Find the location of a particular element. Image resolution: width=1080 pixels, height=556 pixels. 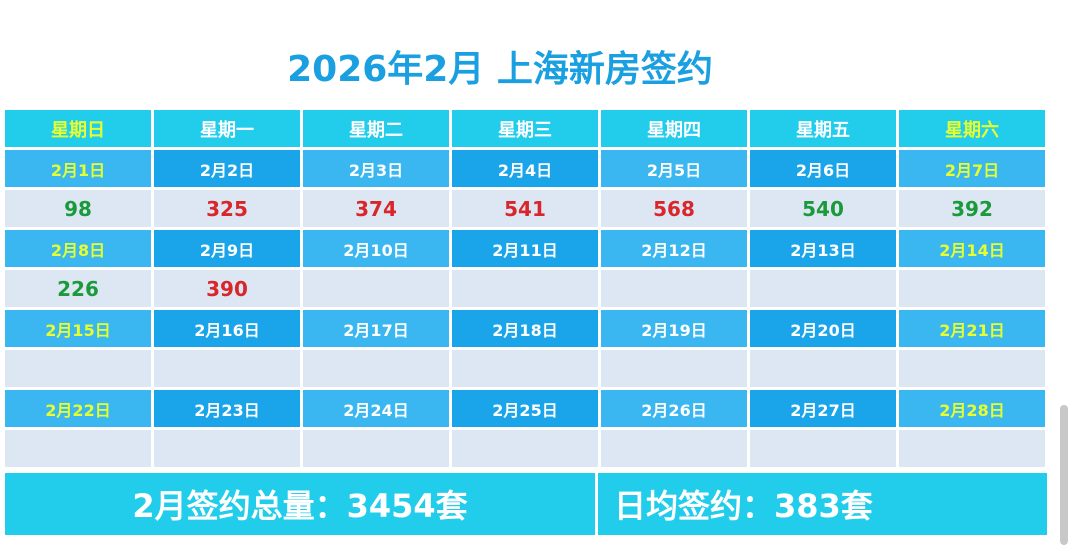

weekday-header: 星期三 is located at coordinates (526, 130).